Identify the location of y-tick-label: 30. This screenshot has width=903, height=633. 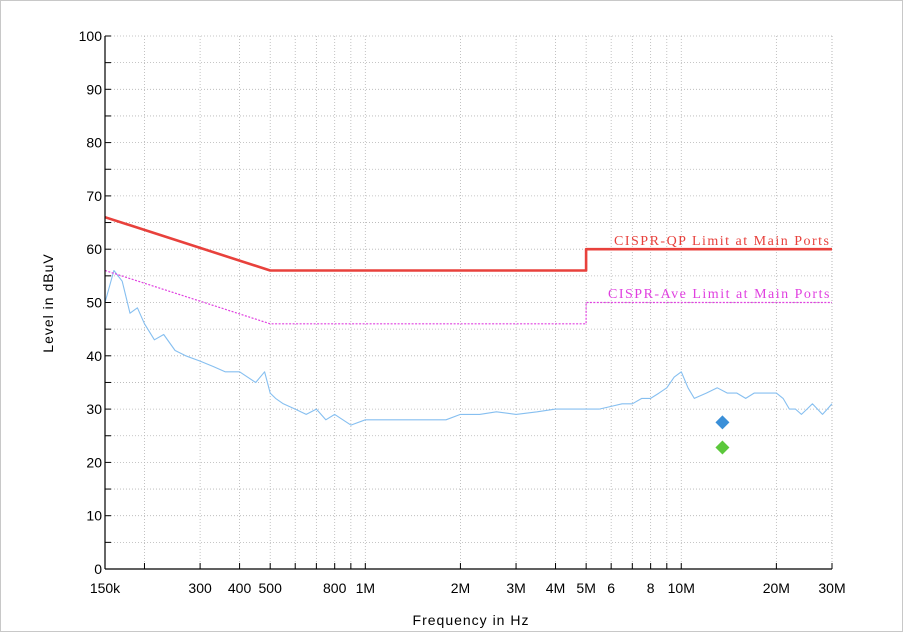
(94, 409).